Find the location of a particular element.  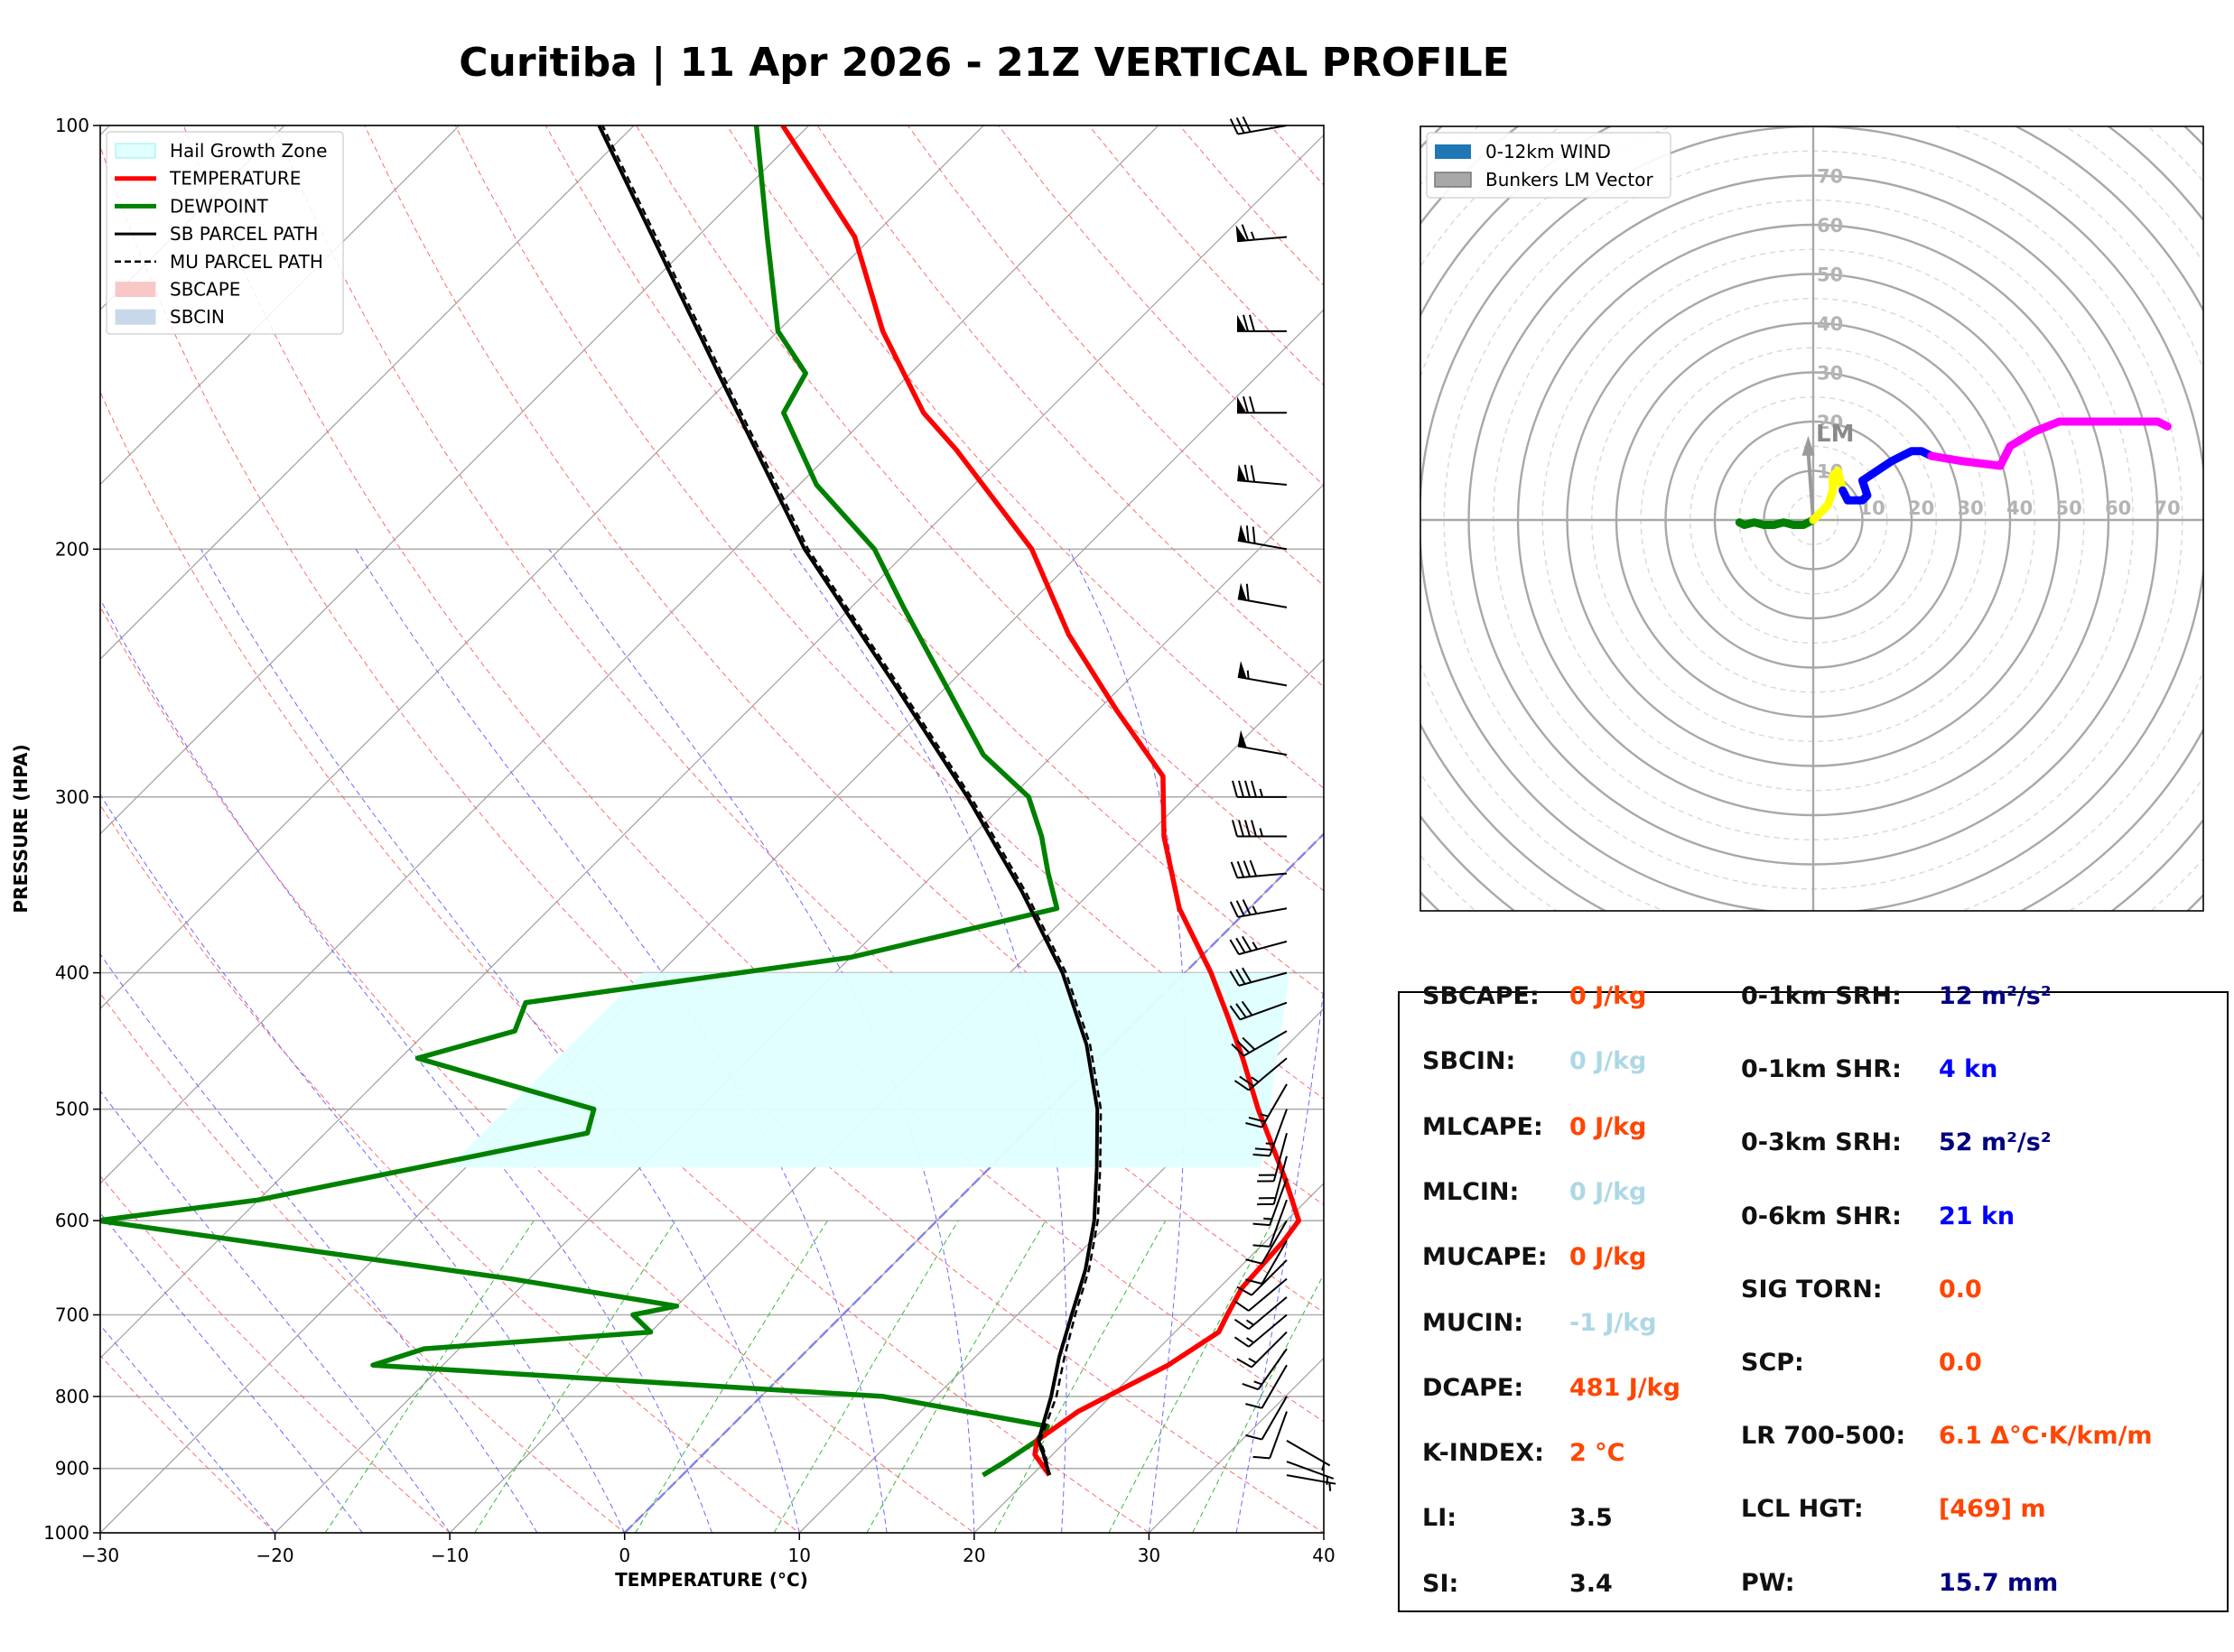

index-right-label: 0-3km SRH: is located at coordinates (1821, 1142).